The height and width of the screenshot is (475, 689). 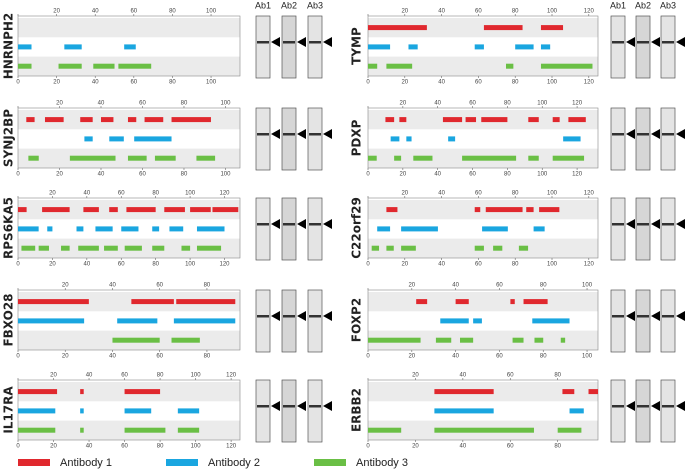 What do you see at coordinates (263, 5) in the screenshot?
I see `blot-header: Ab1` at bounding box center [263, 5].